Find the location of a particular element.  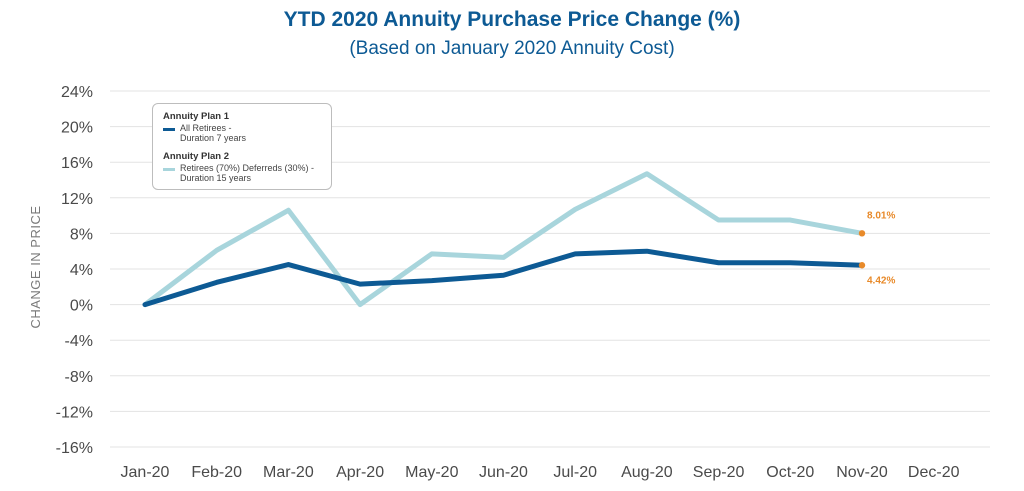

x-tick-label: Dec-20 is located at coordinates (934, 472).